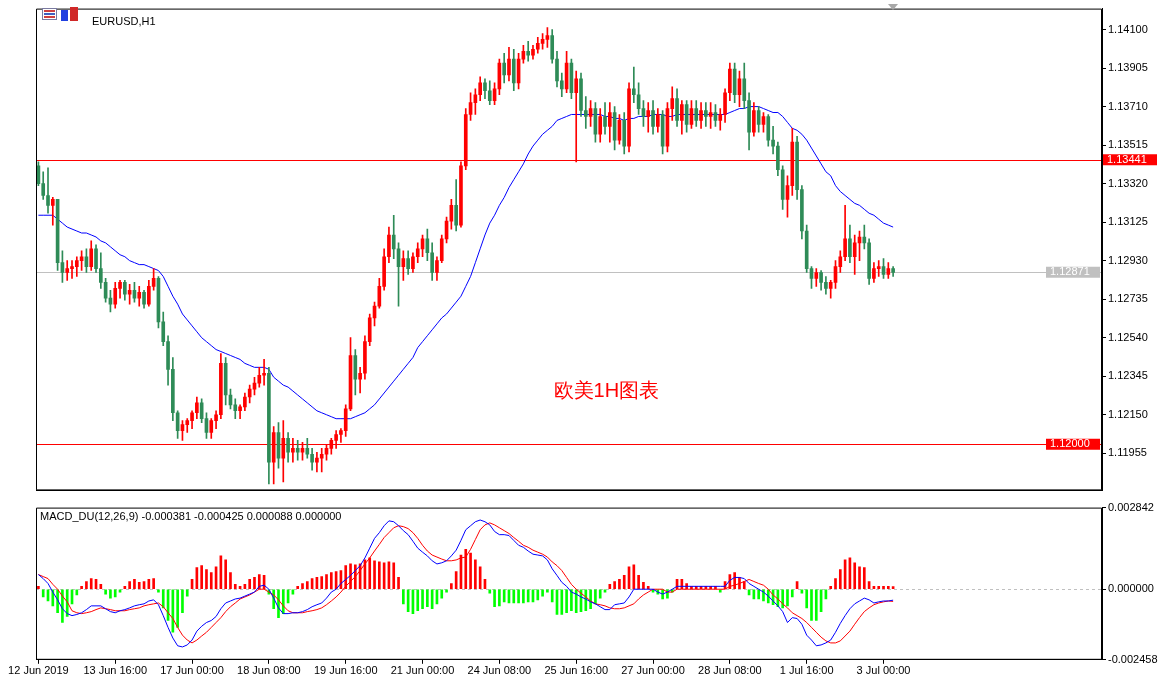  I want to click on y-tick-label: 1.12150, so click(1128, 413).